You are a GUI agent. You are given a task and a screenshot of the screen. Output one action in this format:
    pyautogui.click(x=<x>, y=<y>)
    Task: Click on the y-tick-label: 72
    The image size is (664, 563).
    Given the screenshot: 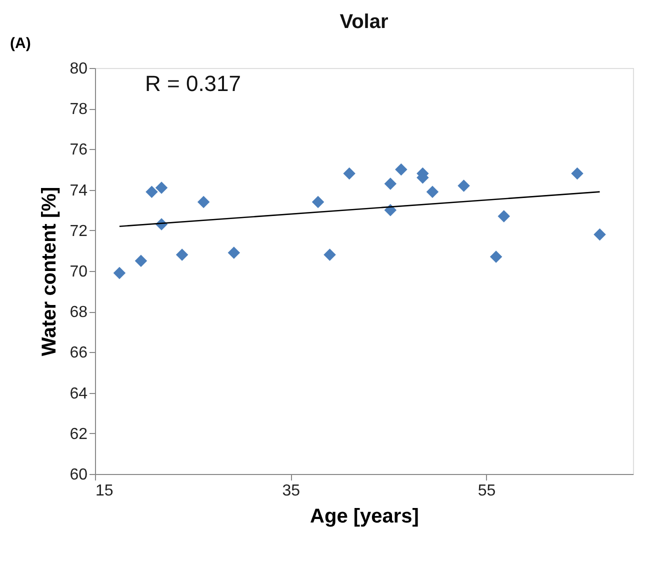 What is the action you would take?
    pyautogui.click(x=79, y=231)
    